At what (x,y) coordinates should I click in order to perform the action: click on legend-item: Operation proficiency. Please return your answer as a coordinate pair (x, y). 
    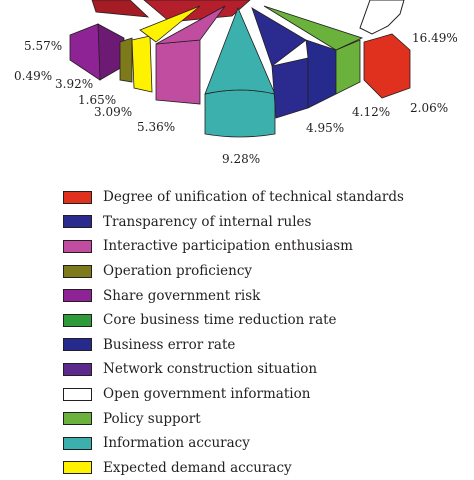
    Looking at the image, I should click on (233, 271).